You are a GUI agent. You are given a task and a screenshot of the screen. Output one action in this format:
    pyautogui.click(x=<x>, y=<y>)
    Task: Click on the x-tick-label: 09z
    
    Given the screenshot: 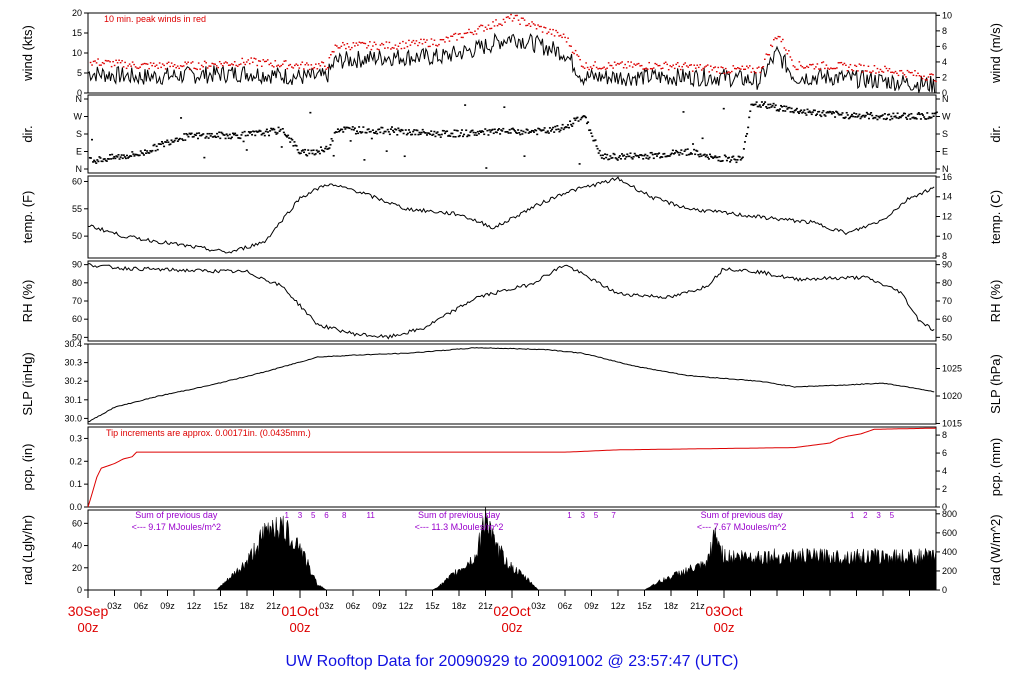 What is the action you would take?
    pyautogui.click(x=379, y=606)
    